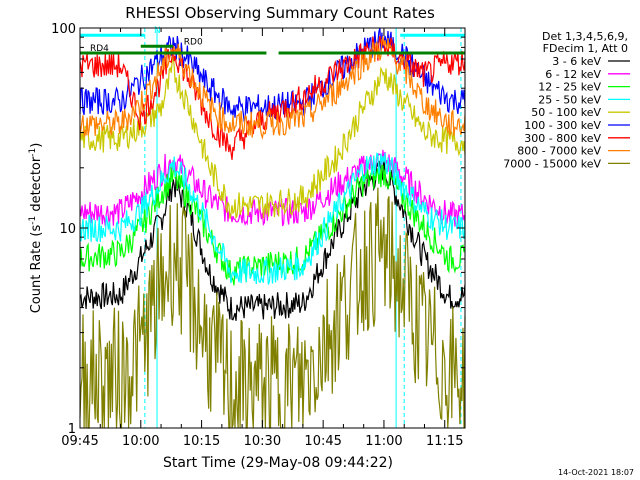 The height and width of the screenshot is (480, 640). I want to click on legend-entry-label: 7000 - 15000 keV, so click(552, 163).